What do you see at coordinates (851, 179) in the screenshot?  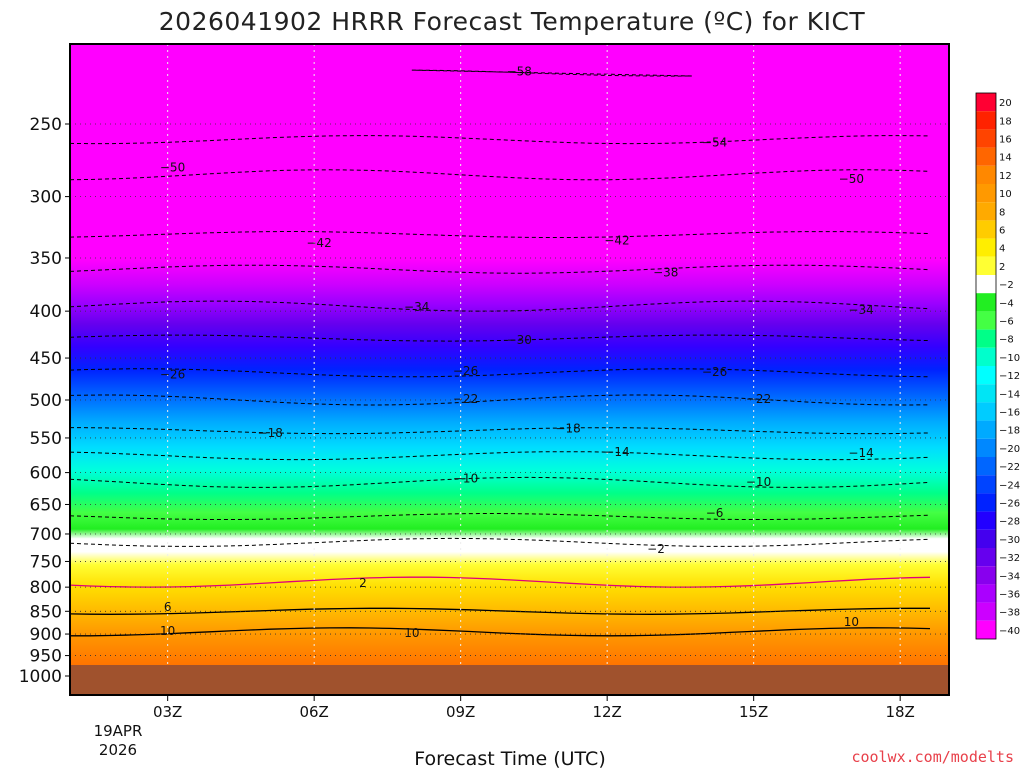 I see `contour-label: −50` at bounding box center [851, 179].